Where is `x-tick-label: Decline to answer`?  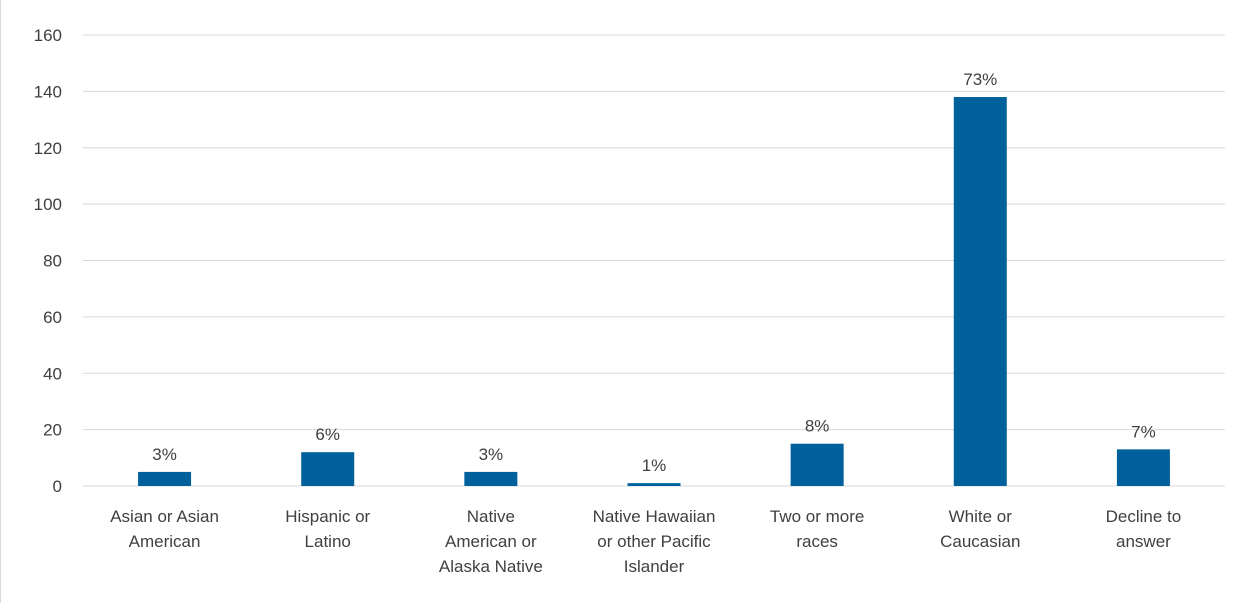
x-tick-label: Decline to answer is located at coordinates (1144, 529).